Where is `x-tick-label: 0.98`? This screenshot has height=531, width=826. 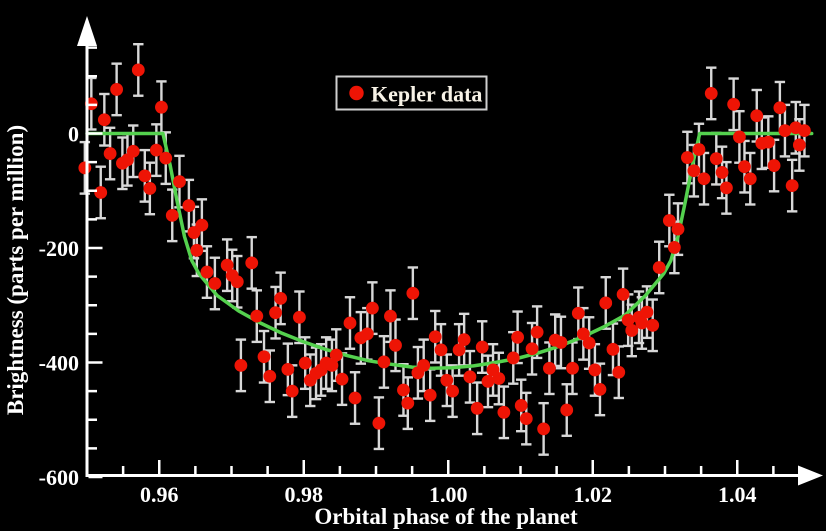
x-tick-label: 0.98 is located at coordinates (304, 494).